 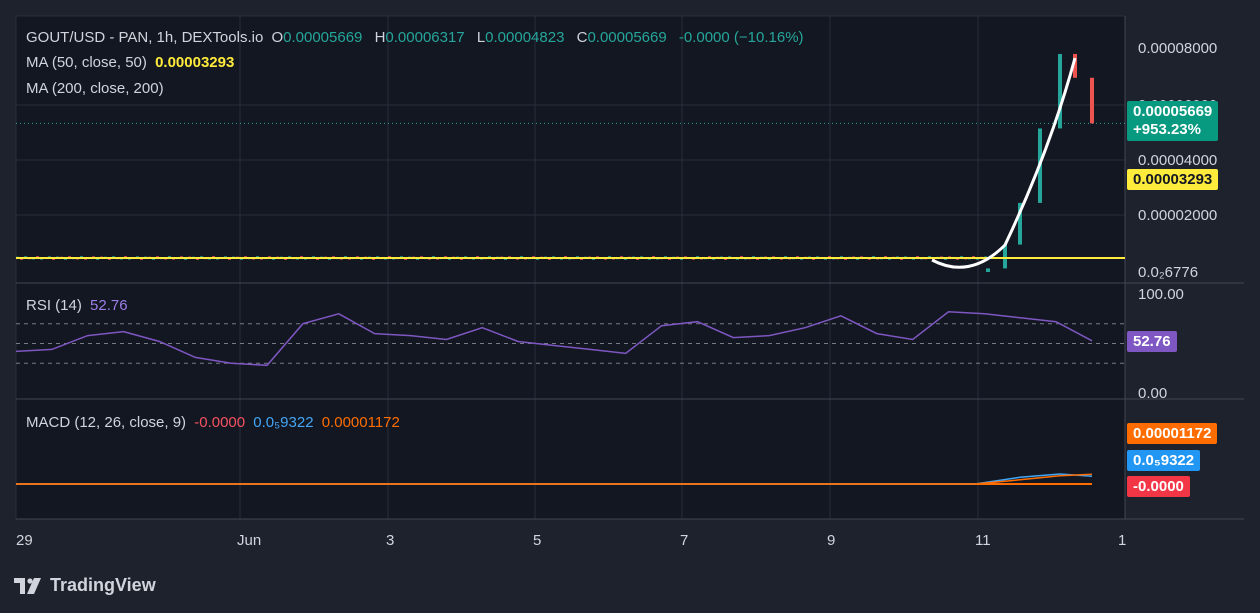 I want to click on ma200-legend: MA (200, close, 200), so click(x=97, y=88).